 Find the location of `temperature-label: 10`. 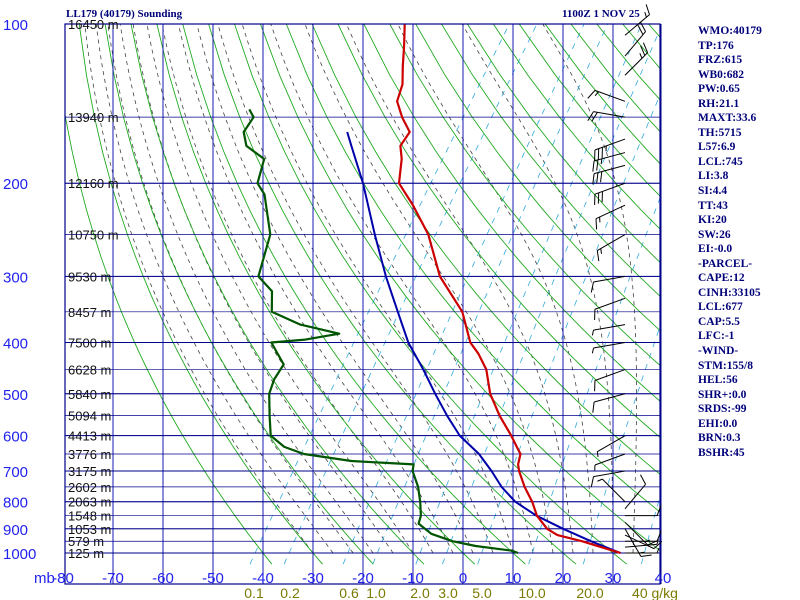

temperature-label: 10 is located at coordinates (513, 578).